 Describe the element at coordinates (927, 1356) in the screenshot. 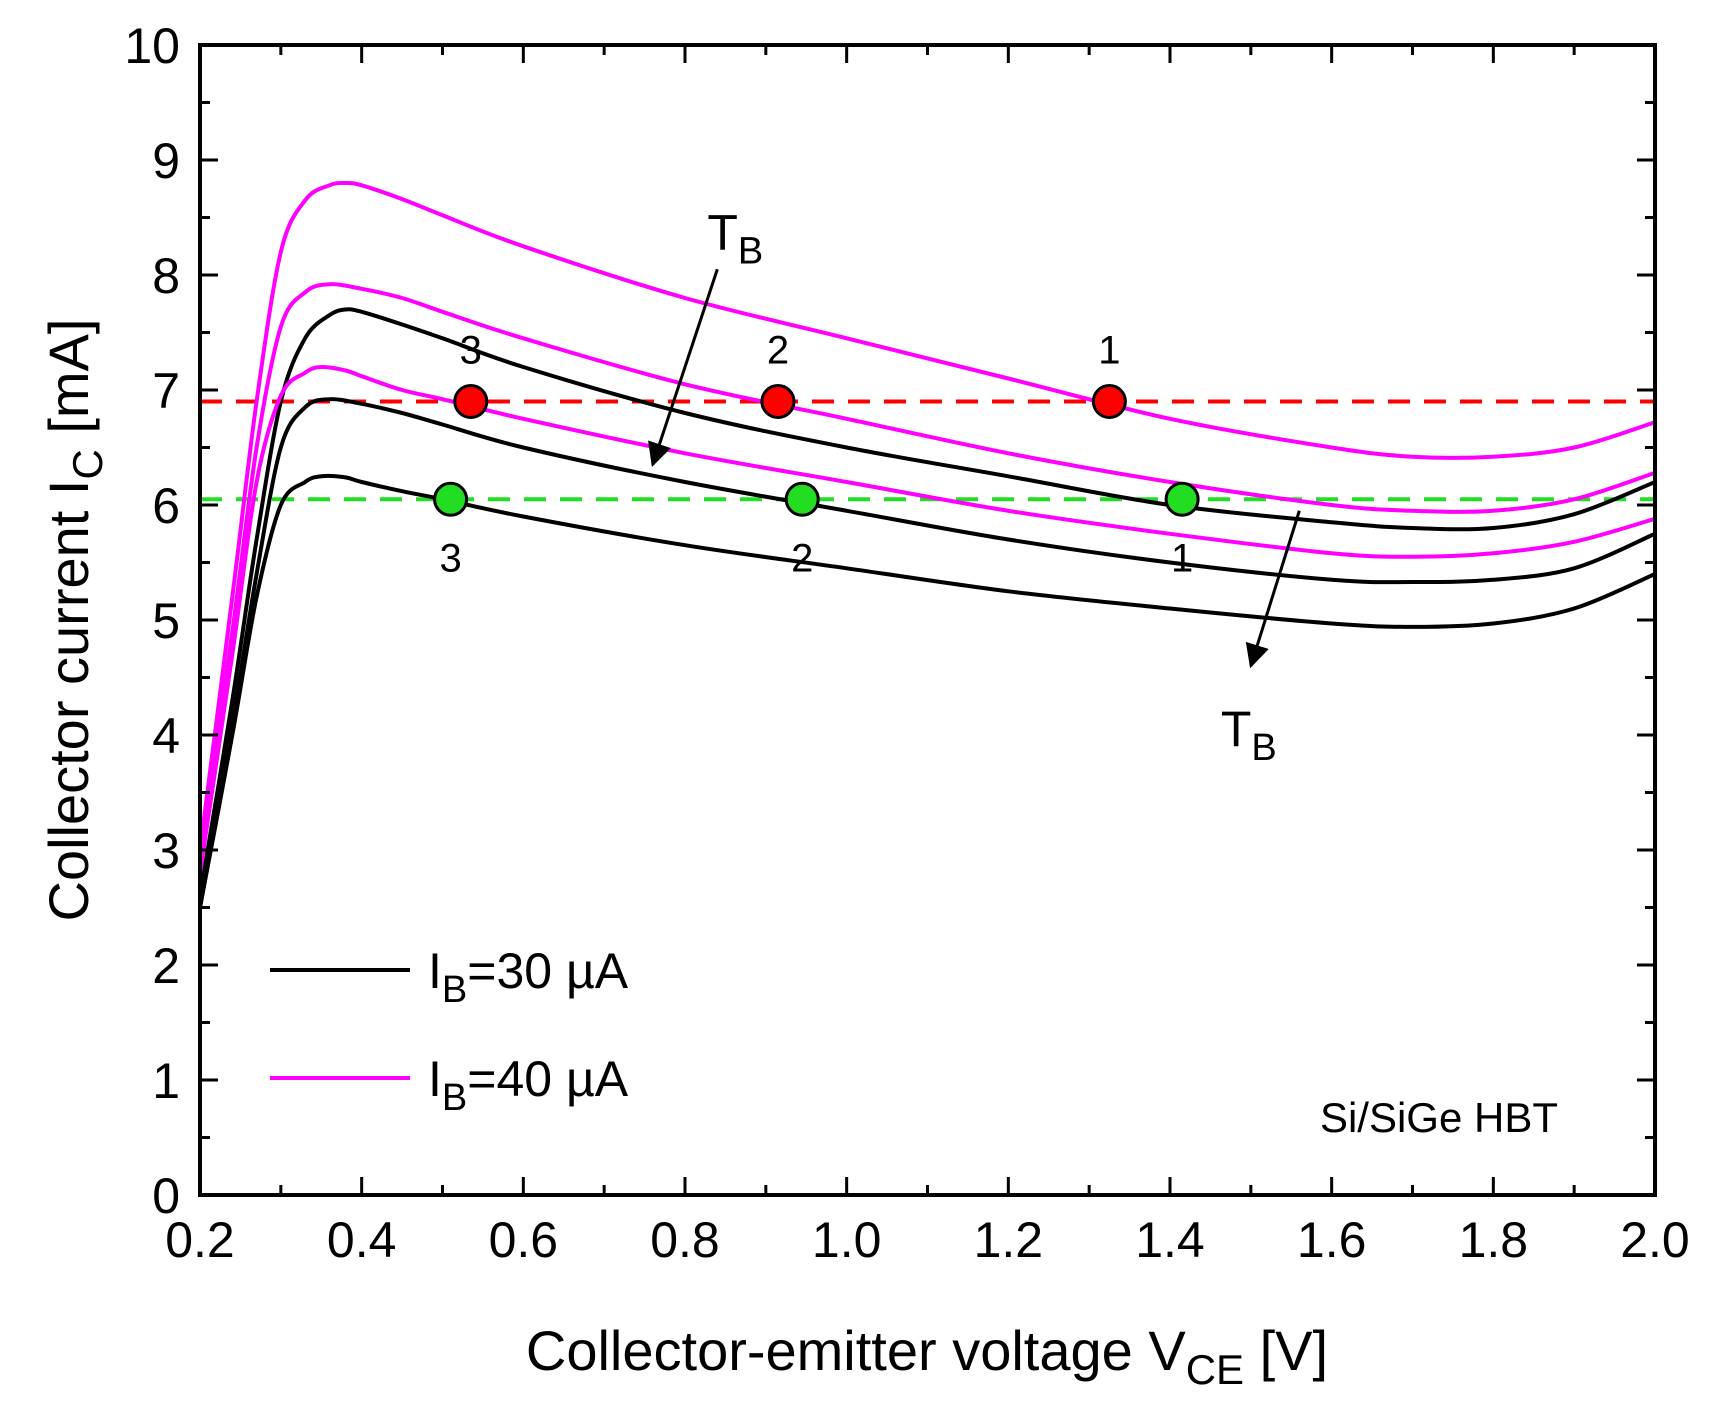

I see `x-axis-title: Collector-emitter voltage VCE [V]` at that location.